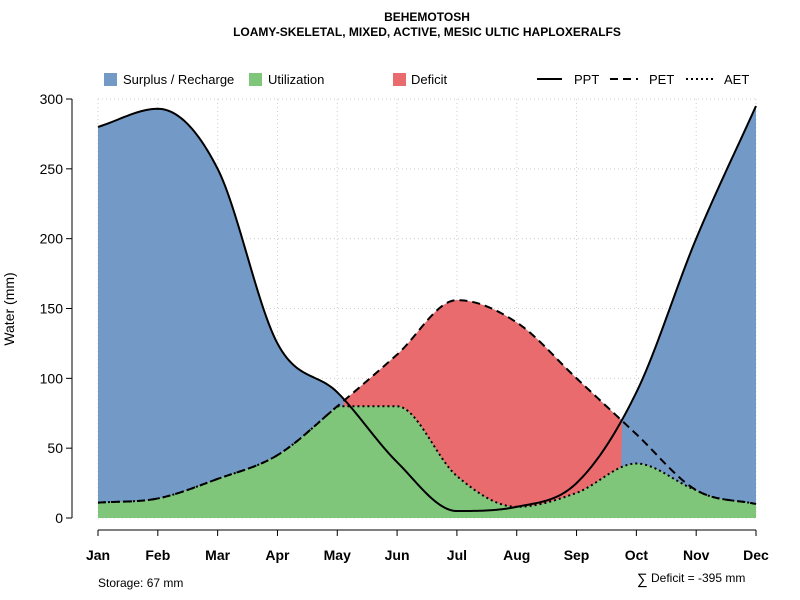 The image size is (800, 600). What do you see at coordinates (52, 169) in the screenshot?
I see `y-tick-label: 250` at bounding box center [52, 169].